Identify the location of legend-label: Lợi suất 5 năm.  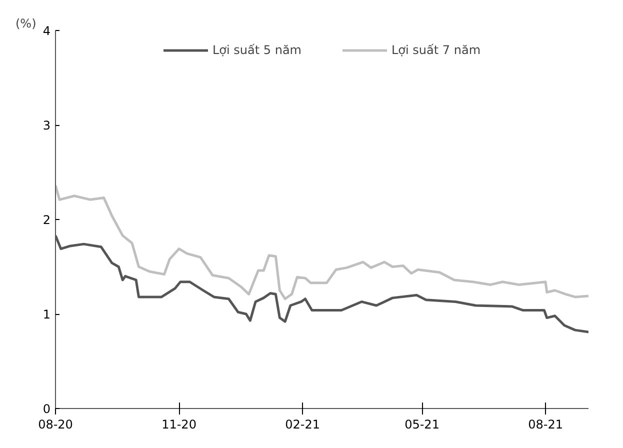
(257, 50).